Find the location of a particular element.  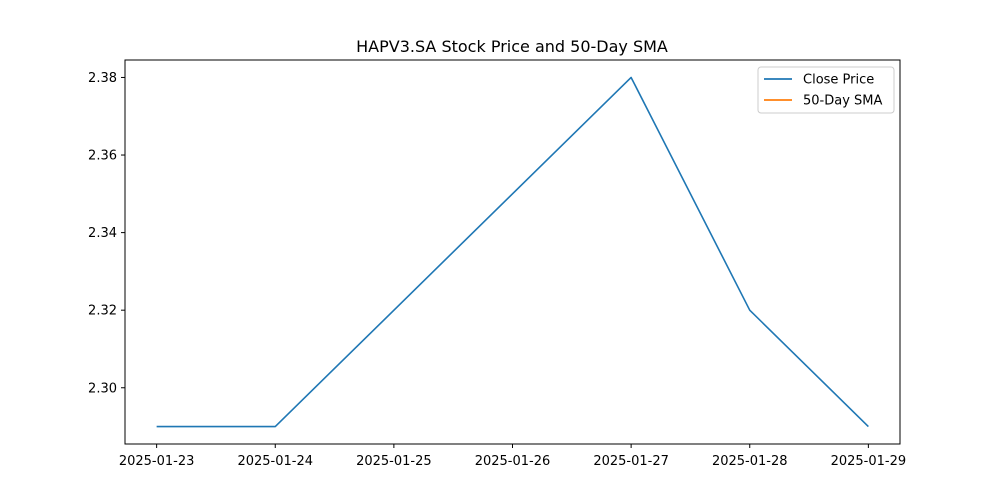

x-tick-label: 2025-01-26 is located at coordinates (513, 461).